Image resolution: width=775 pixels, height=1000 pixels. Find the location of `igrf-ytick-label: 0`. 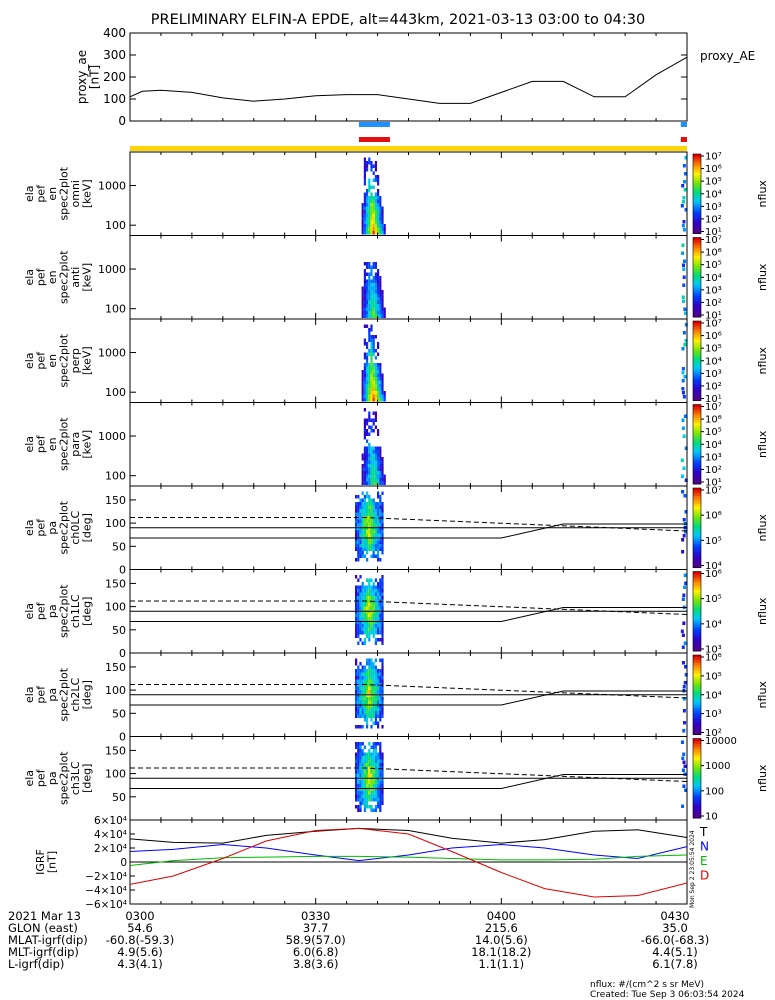

igrf-ytick-label: 0 is located at coordinates (123, 863).